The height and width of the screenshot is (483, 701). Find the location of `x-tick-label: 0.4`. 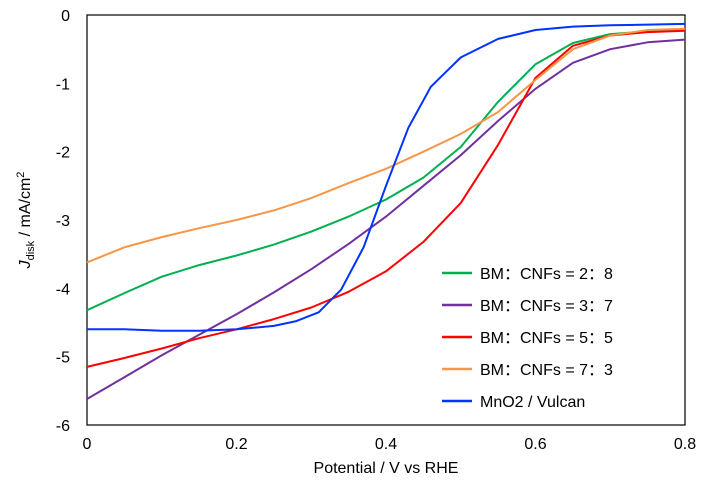

x-tick-label: 0.4 is located at coordinates (386, 444).